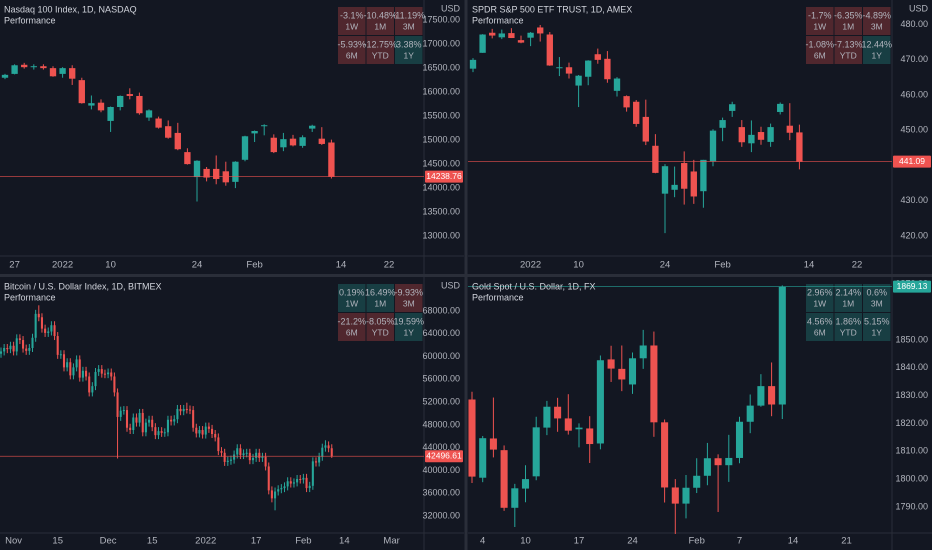  I want to click on y-tick-label: 16500.00, so click(441, 68).